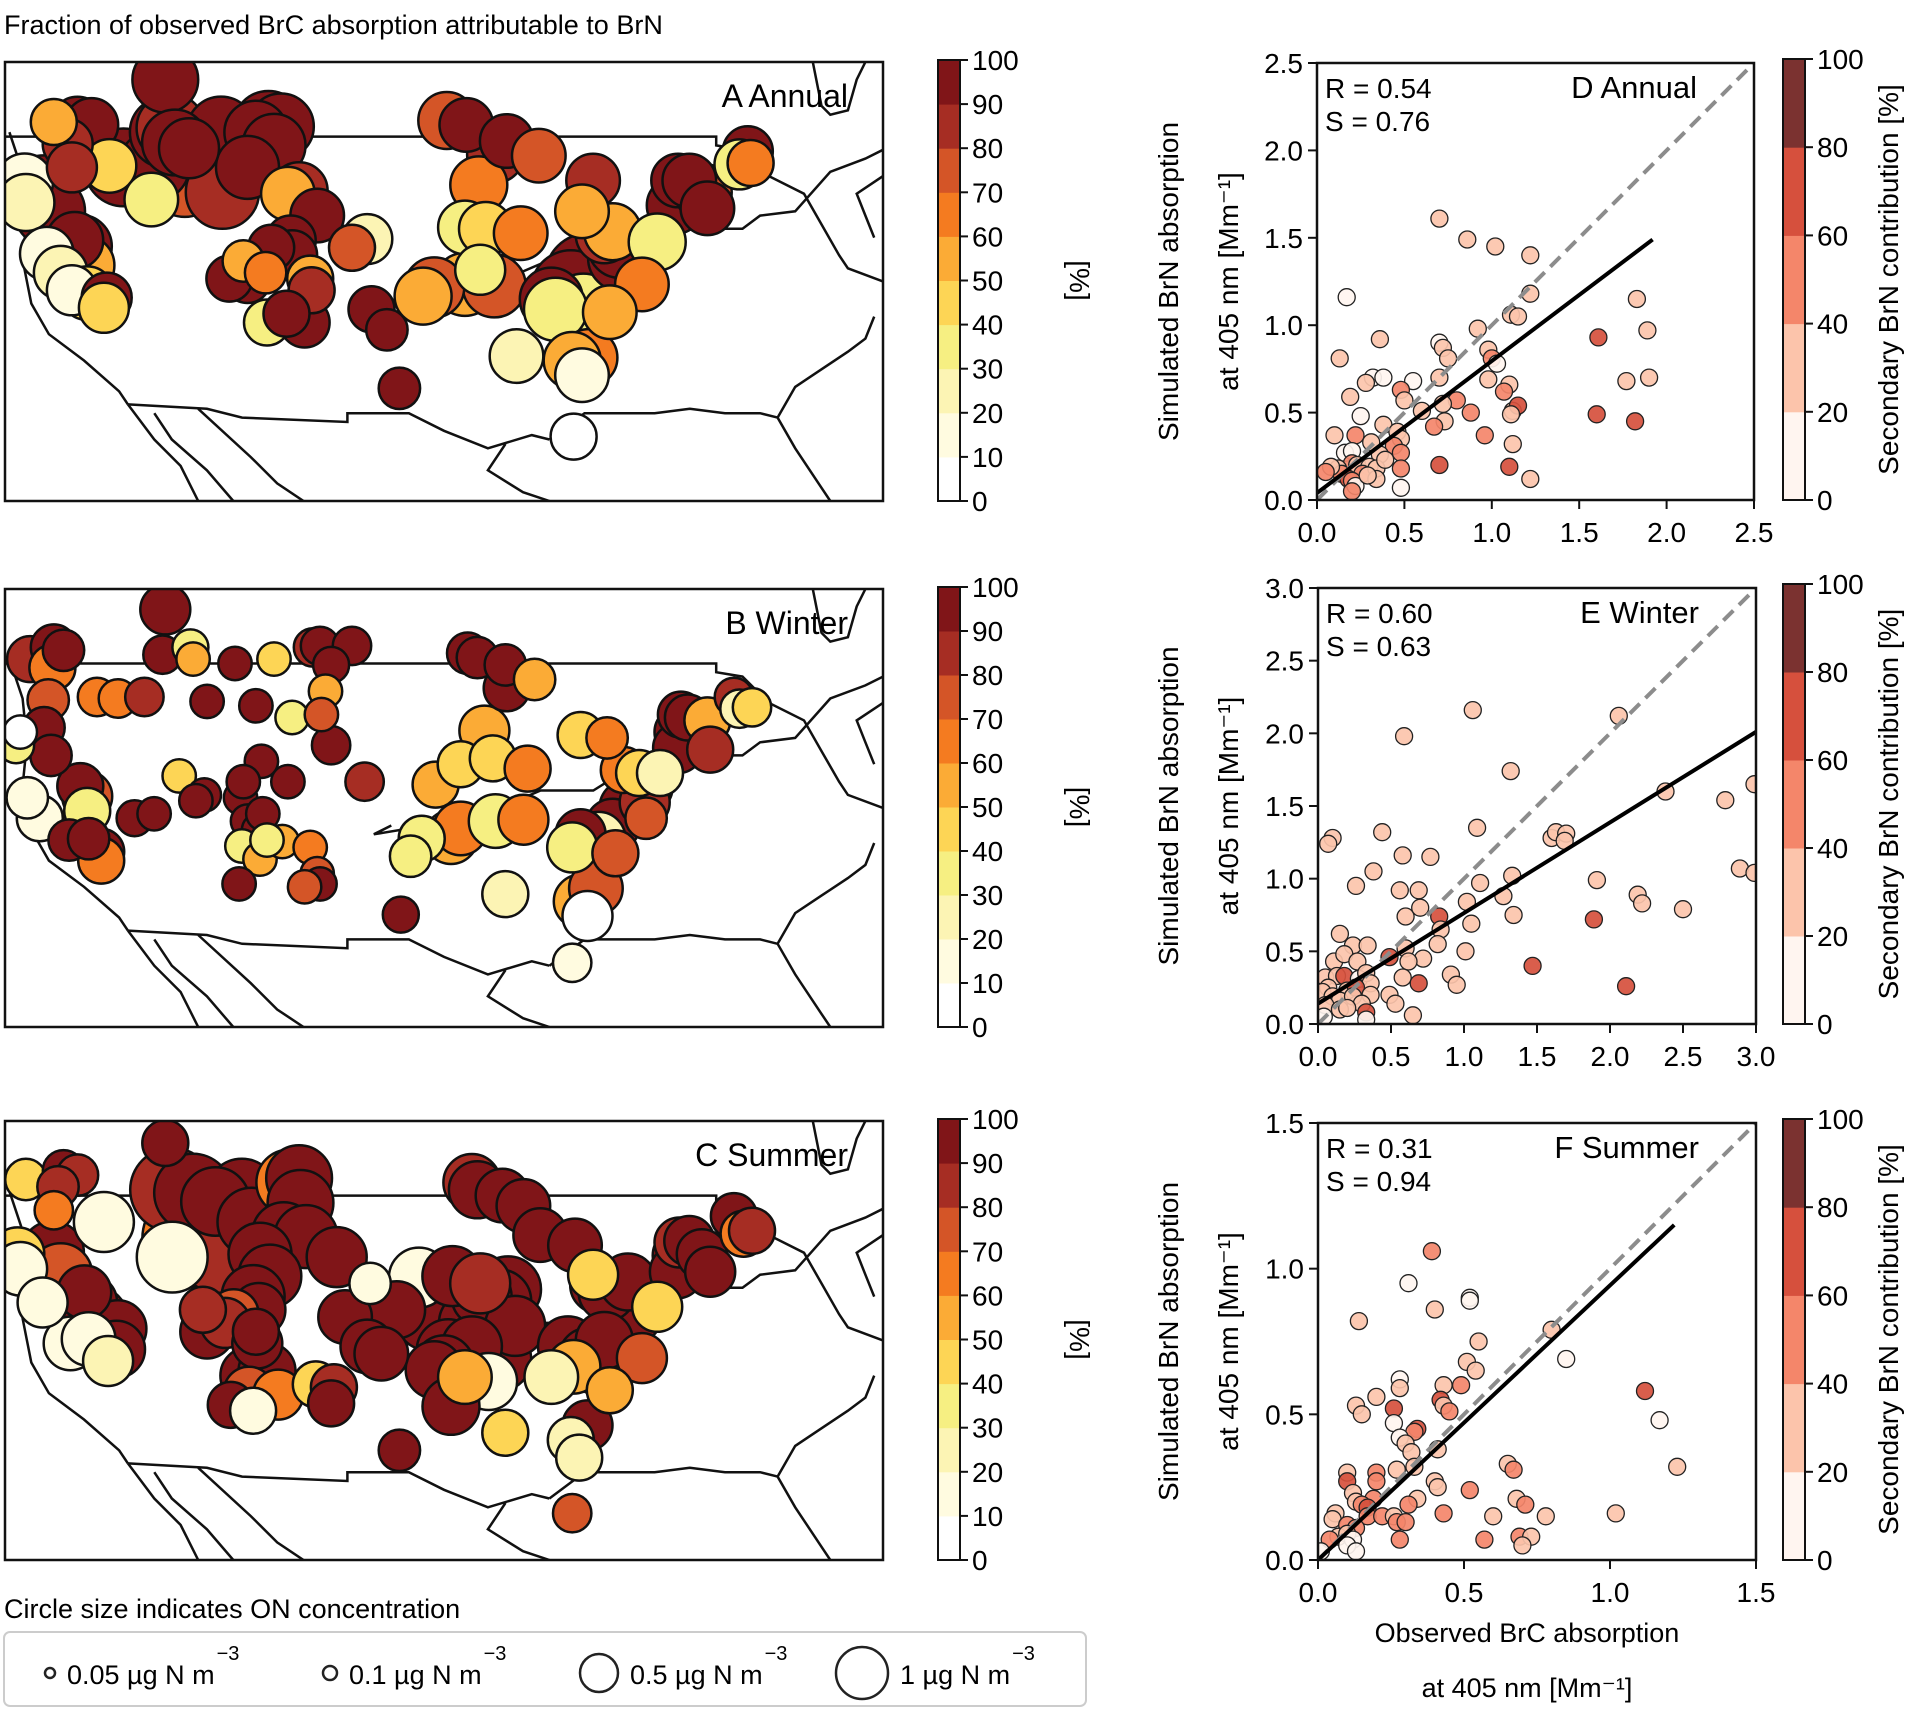 The width and height of the screenshot is (1920, 1711). Describe the element at coordinates (1284, 661) in the screenshot. I see `y-tick-label: 2.5` at that location.